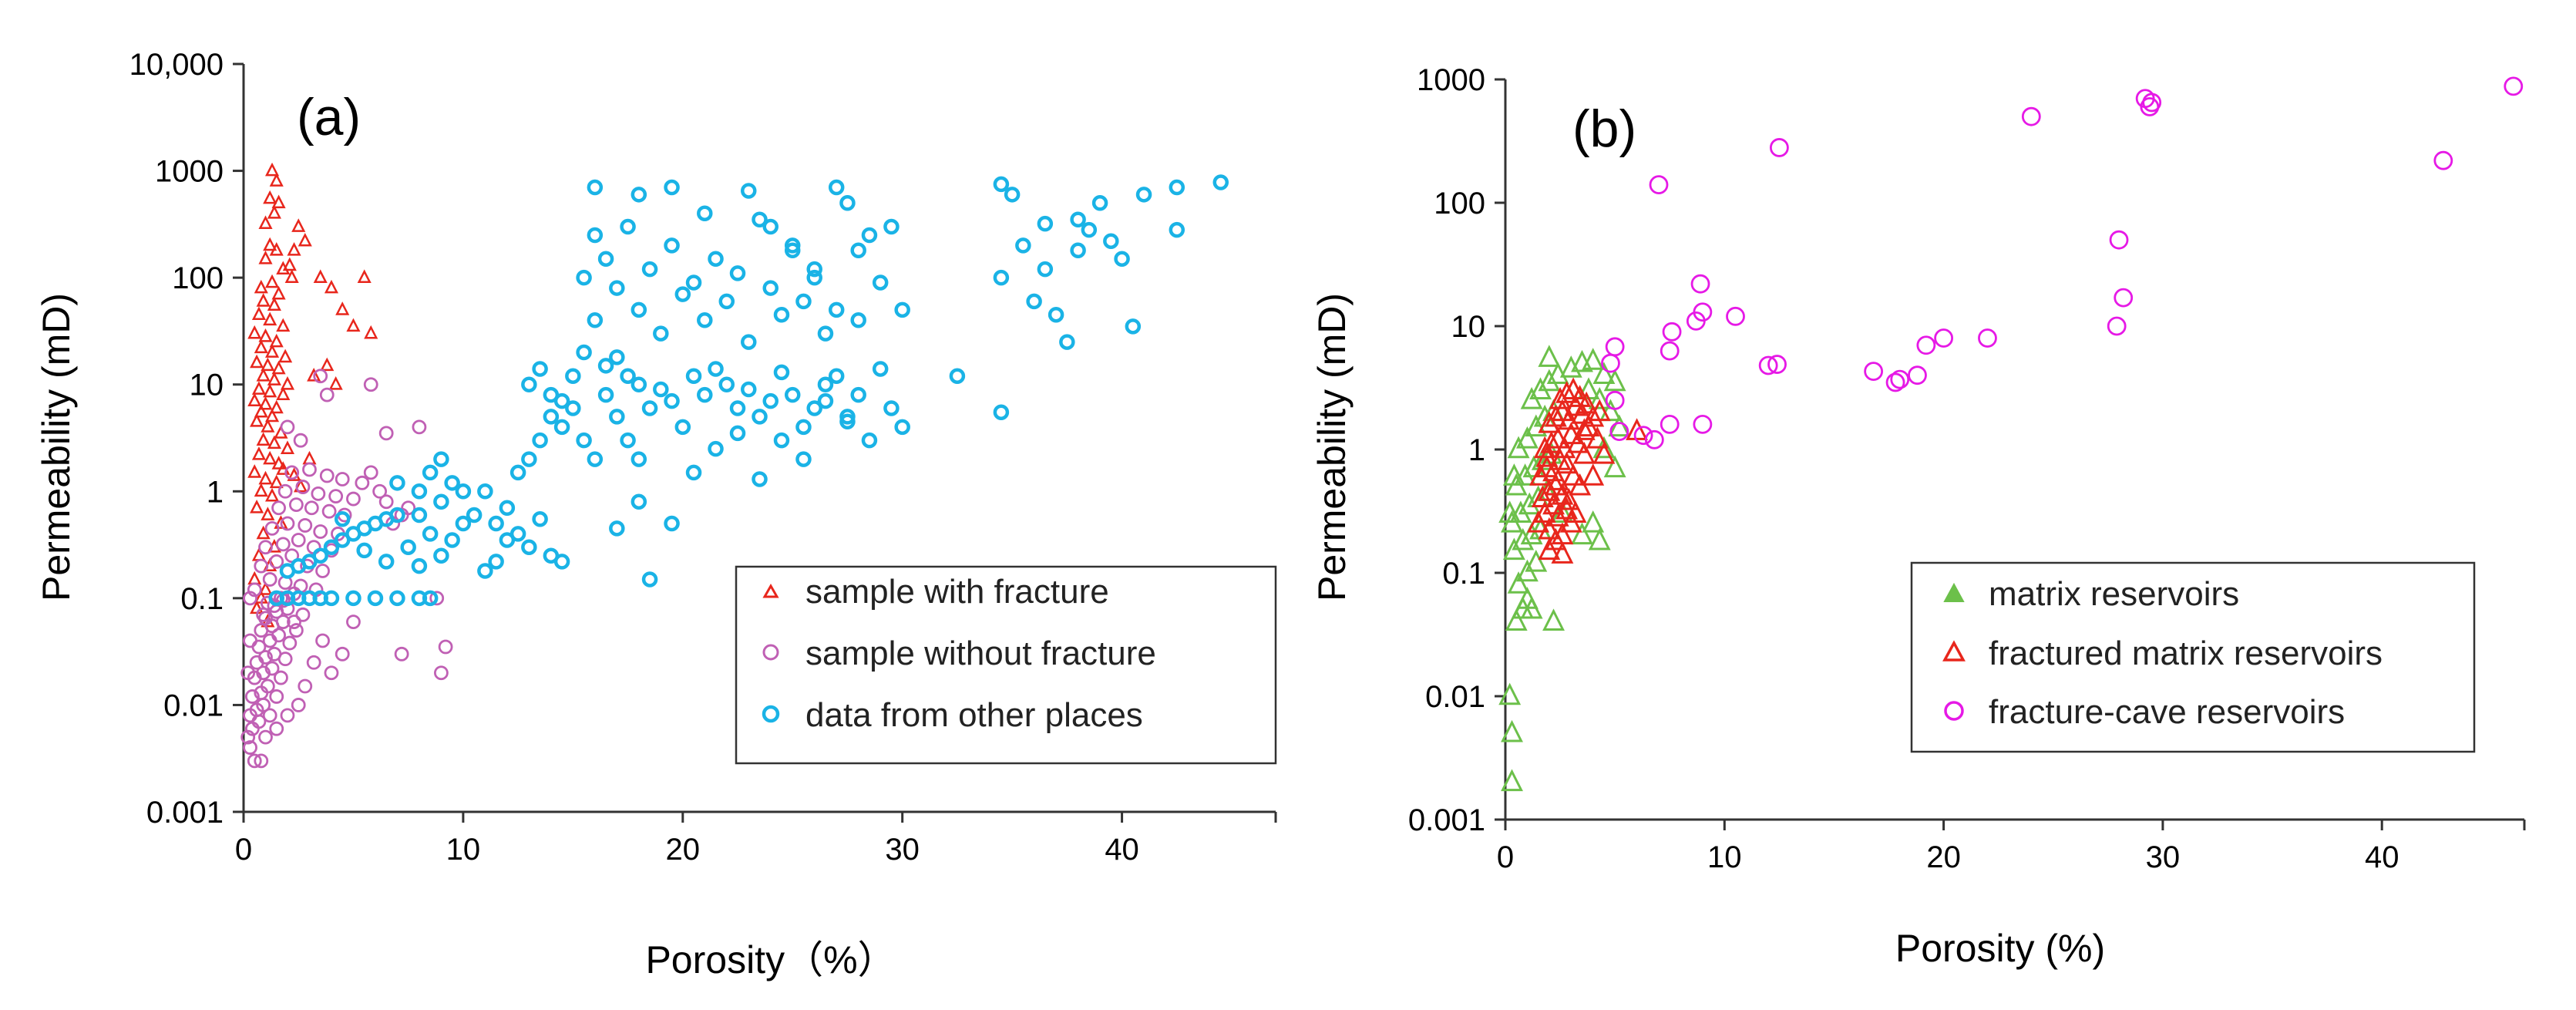 The height and width of the screenshot is (1010, 2576). What do you see at coordinates (1954, 711) in the screenshot?
I see `legend-b-marker-fracture-cave` at bounding box center [1954, 711].